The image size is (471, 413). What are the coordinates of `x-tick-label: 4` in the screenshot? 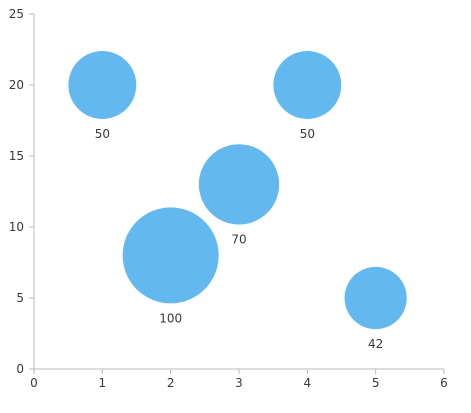 It's located at (308, 383).